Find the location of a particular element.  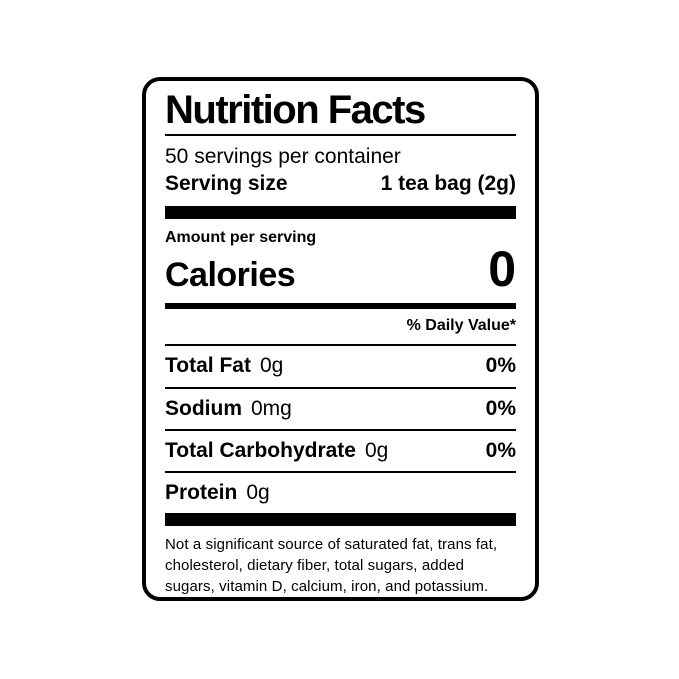

nutrient-name: Sodium is located at coordinates (203, 408).